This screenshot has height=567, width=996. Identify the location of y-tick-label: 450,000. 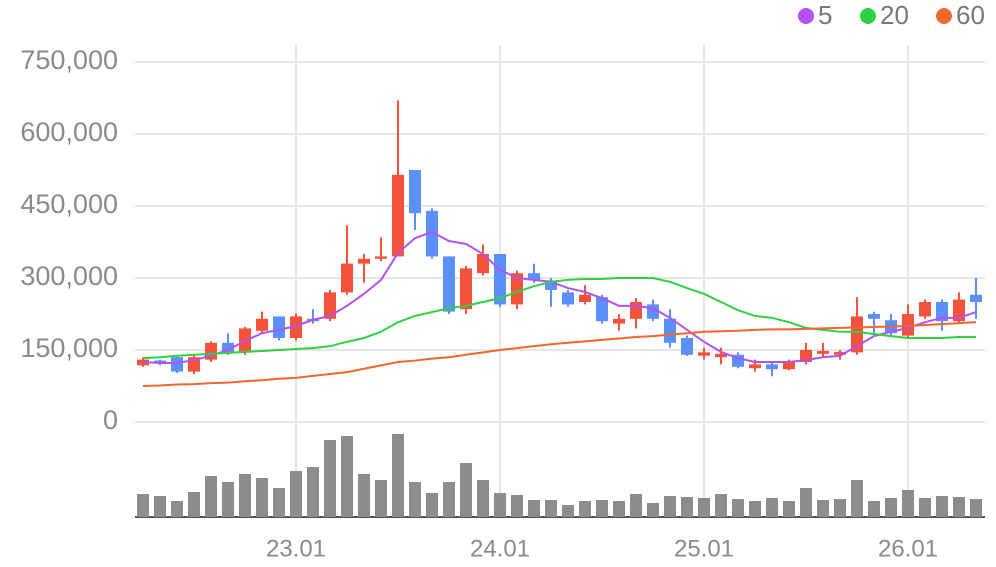
(69, 204).